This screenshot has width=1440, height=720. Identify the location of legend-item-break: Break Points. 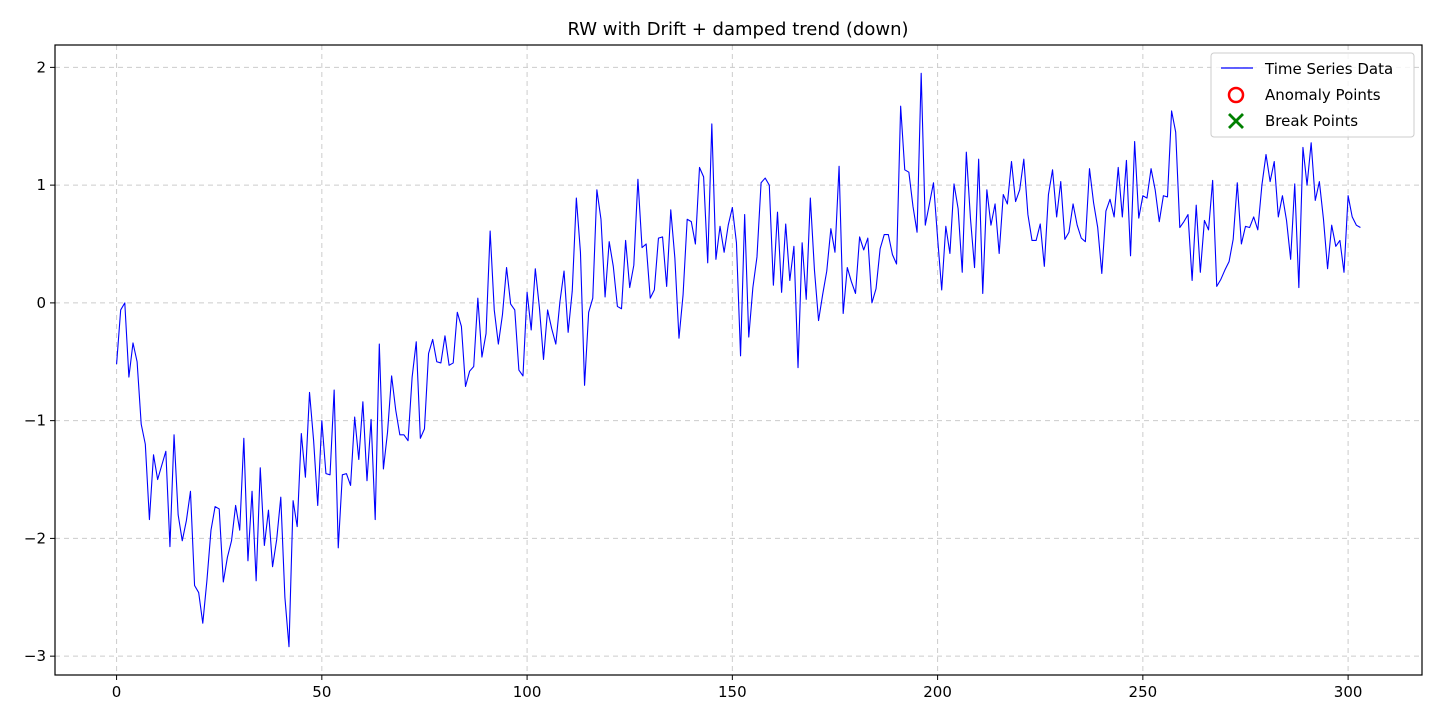
(1293, 121).